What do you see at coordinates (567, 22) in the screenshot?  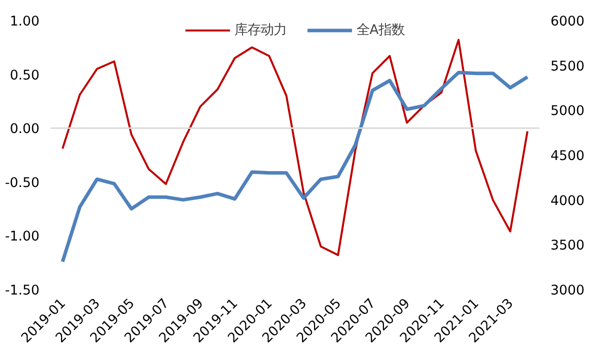 I see `y2-tick-label: 6000` at bounding box center [567, 22].